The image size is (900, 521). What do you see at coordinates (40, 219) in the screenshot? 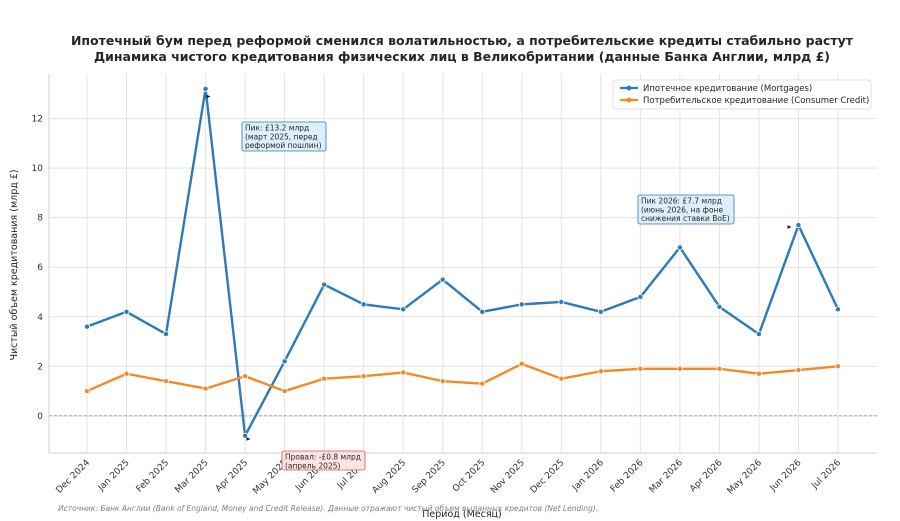
I see `y-tick-label: 8` at bounding box center [40, 219].